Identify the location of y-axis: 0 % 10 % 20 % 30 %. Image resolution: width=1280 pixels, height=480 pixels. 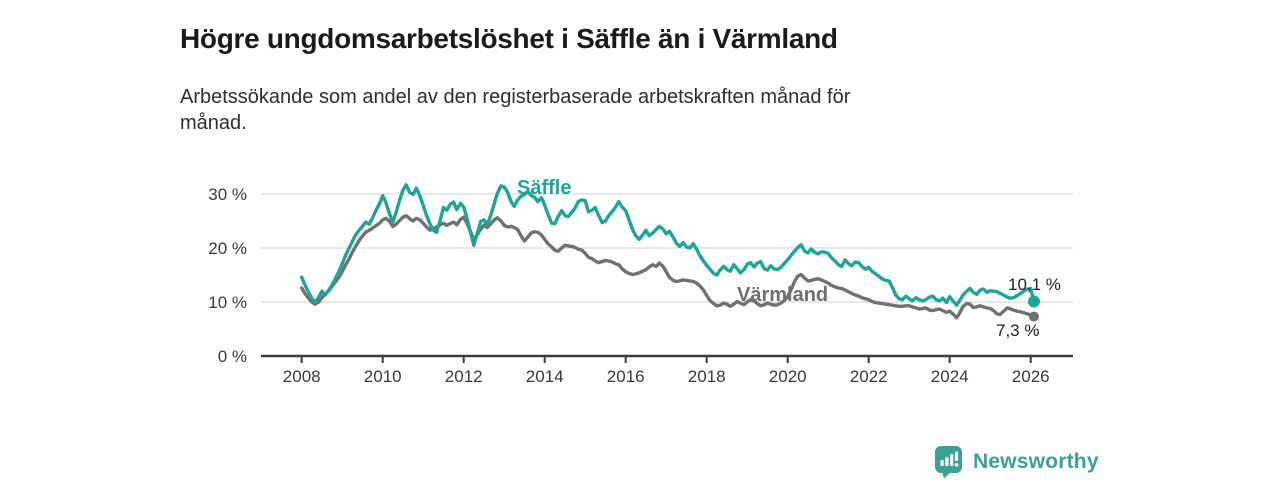
(227, 275).